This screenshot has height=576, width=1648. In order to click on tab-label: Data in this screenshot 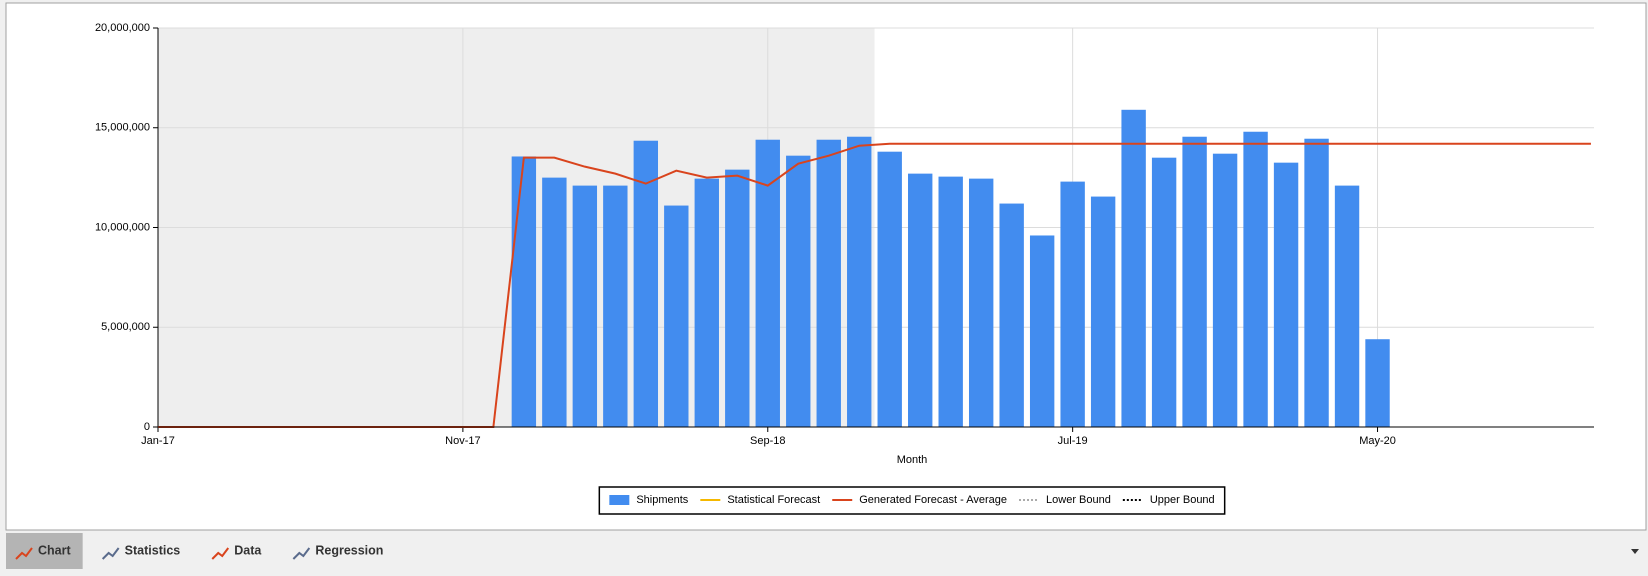, I will do `click(248, 550)`.